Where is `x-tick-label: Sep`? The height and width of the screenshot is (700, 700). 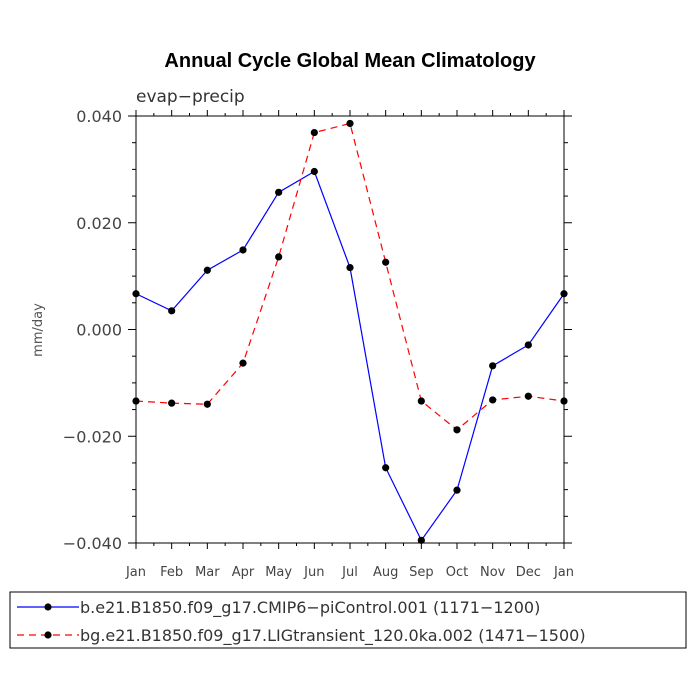 x-tick-label: Sep is located at coordinates (421, 572).